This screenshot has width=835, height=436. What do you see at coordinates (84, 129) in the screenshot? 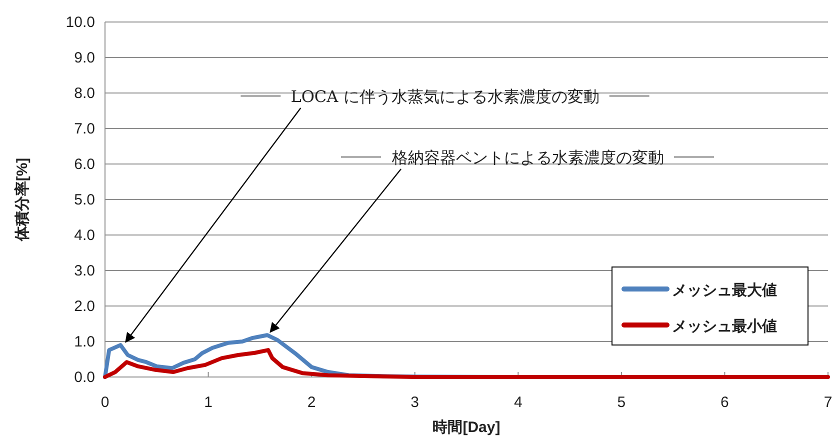
I see `y-tick-label: 7.0` at bounding box center [84, 129].